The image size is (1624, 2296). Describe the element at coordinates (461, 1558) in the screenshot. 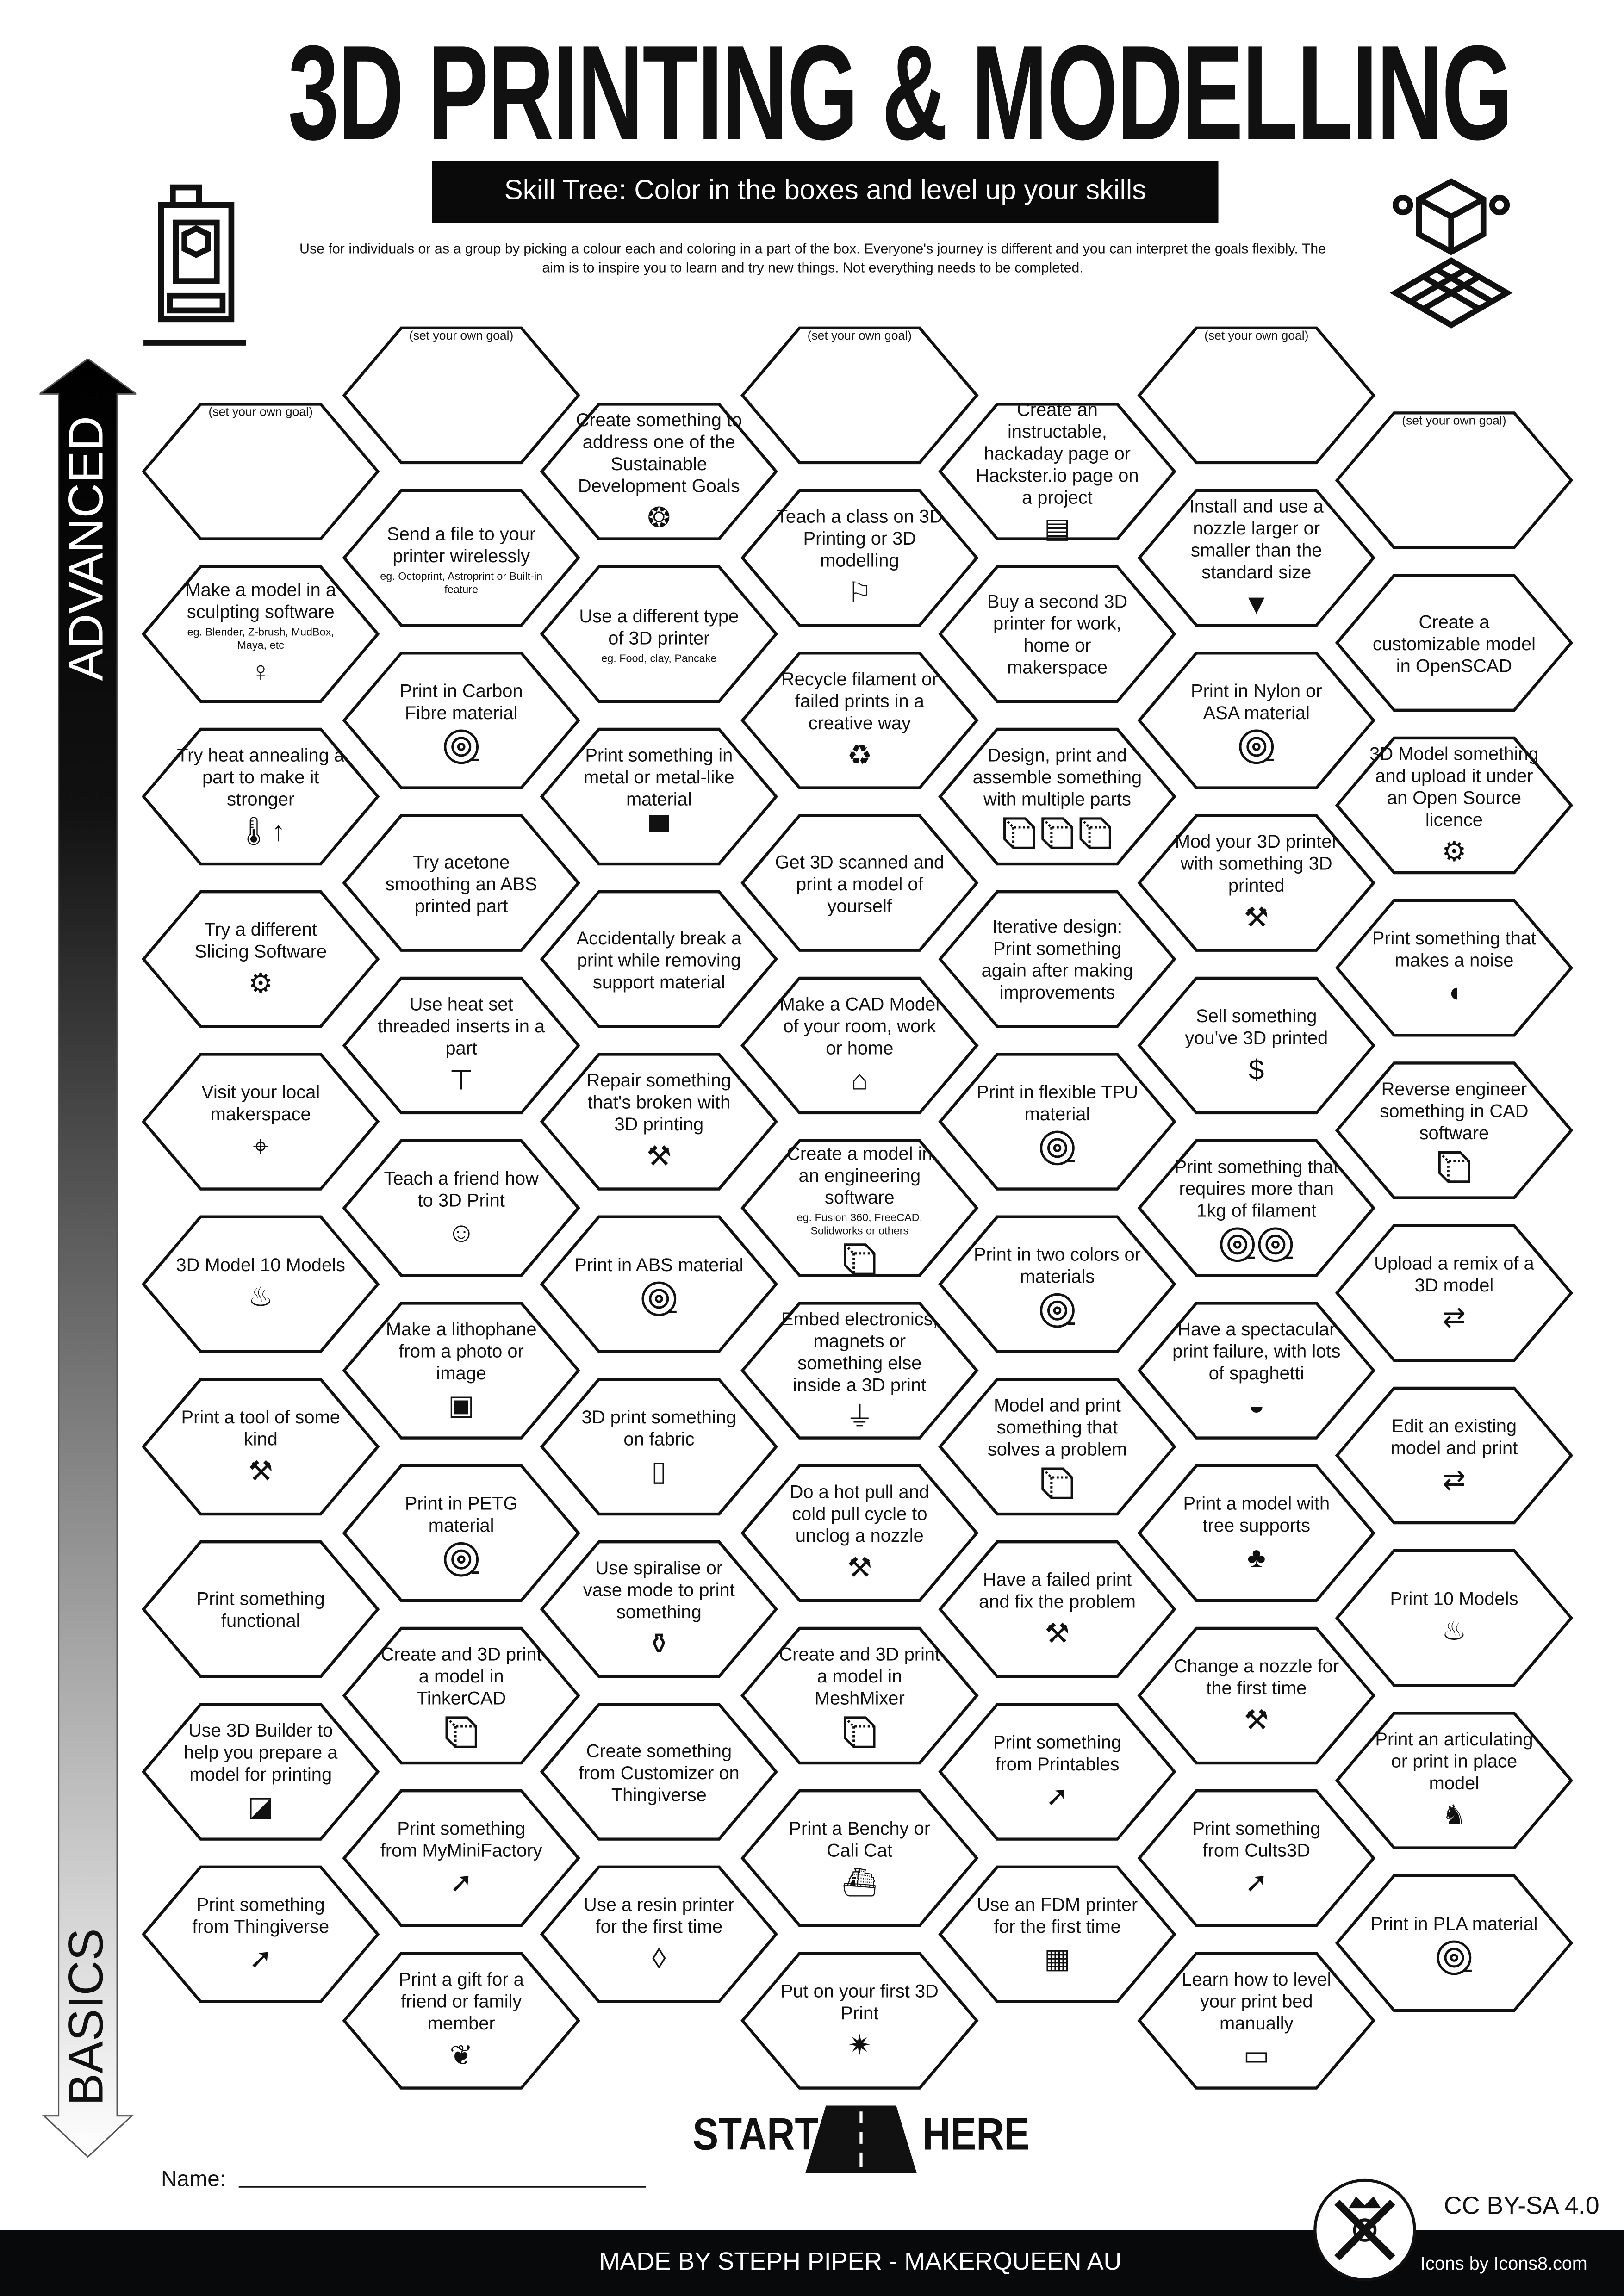

I see `filament-spool-icon` at that location.